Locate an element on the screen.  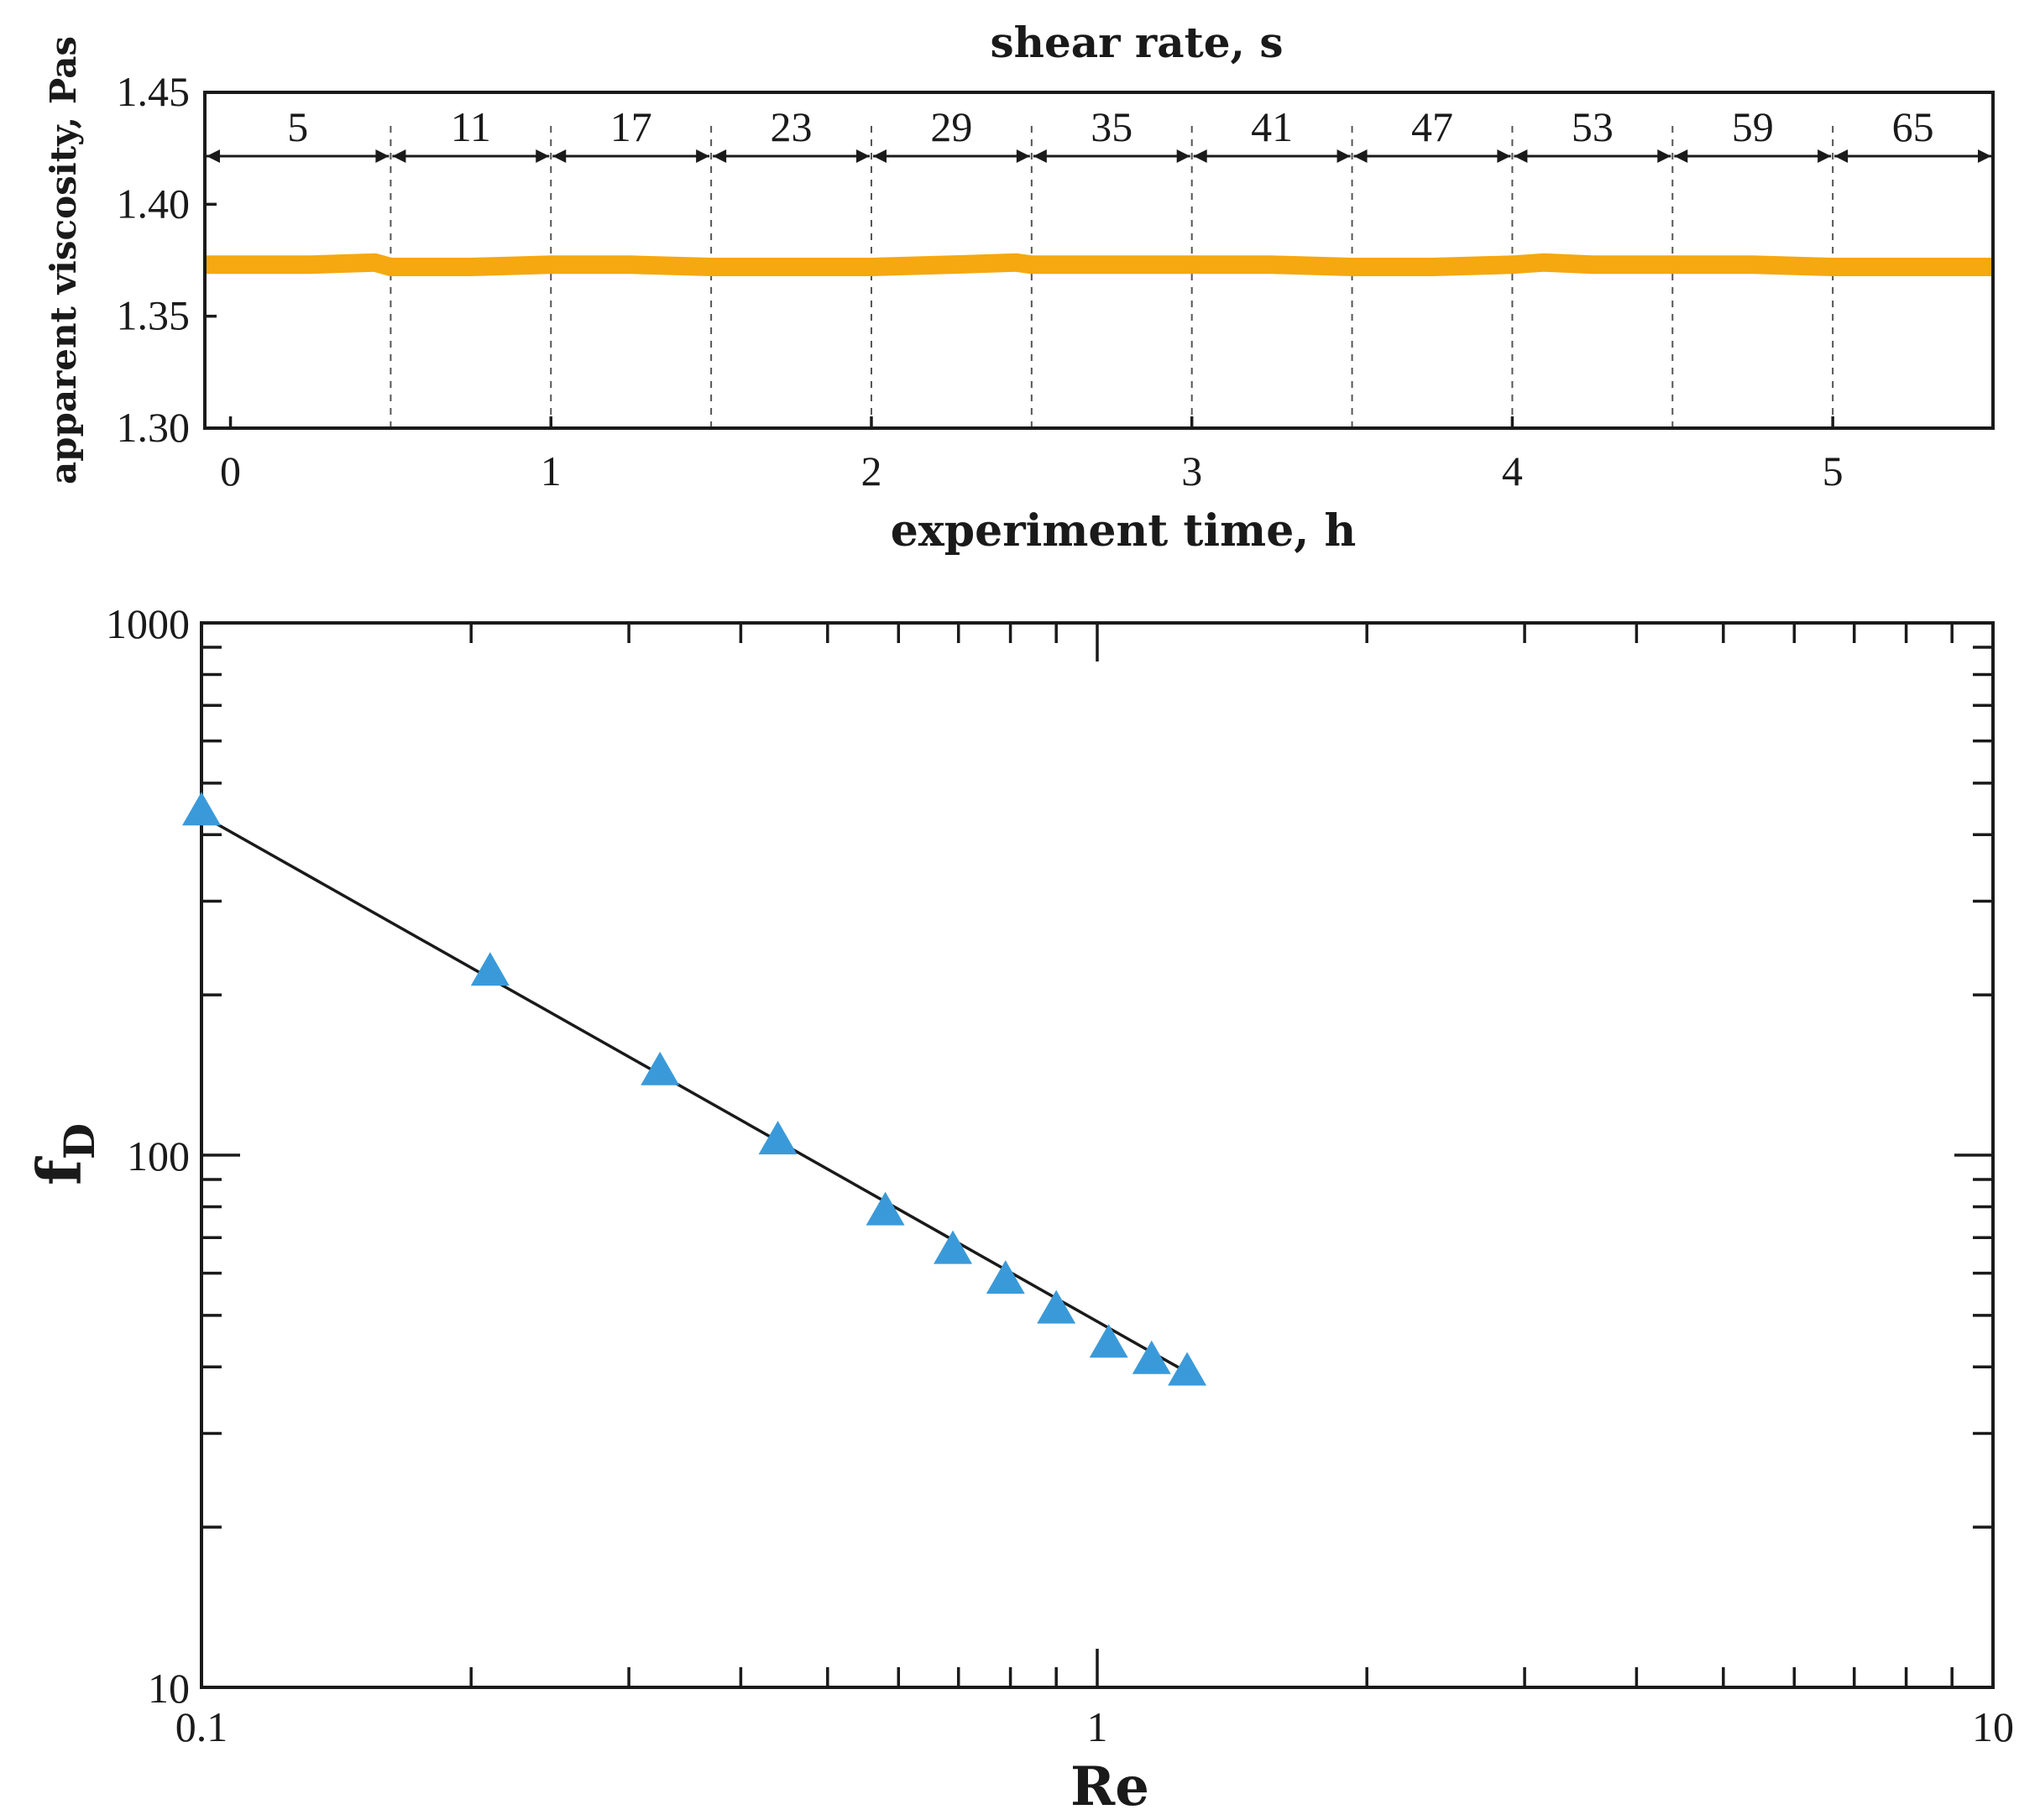
top-x-tick-label-3: 3 is located at coordinates (1191, 470).